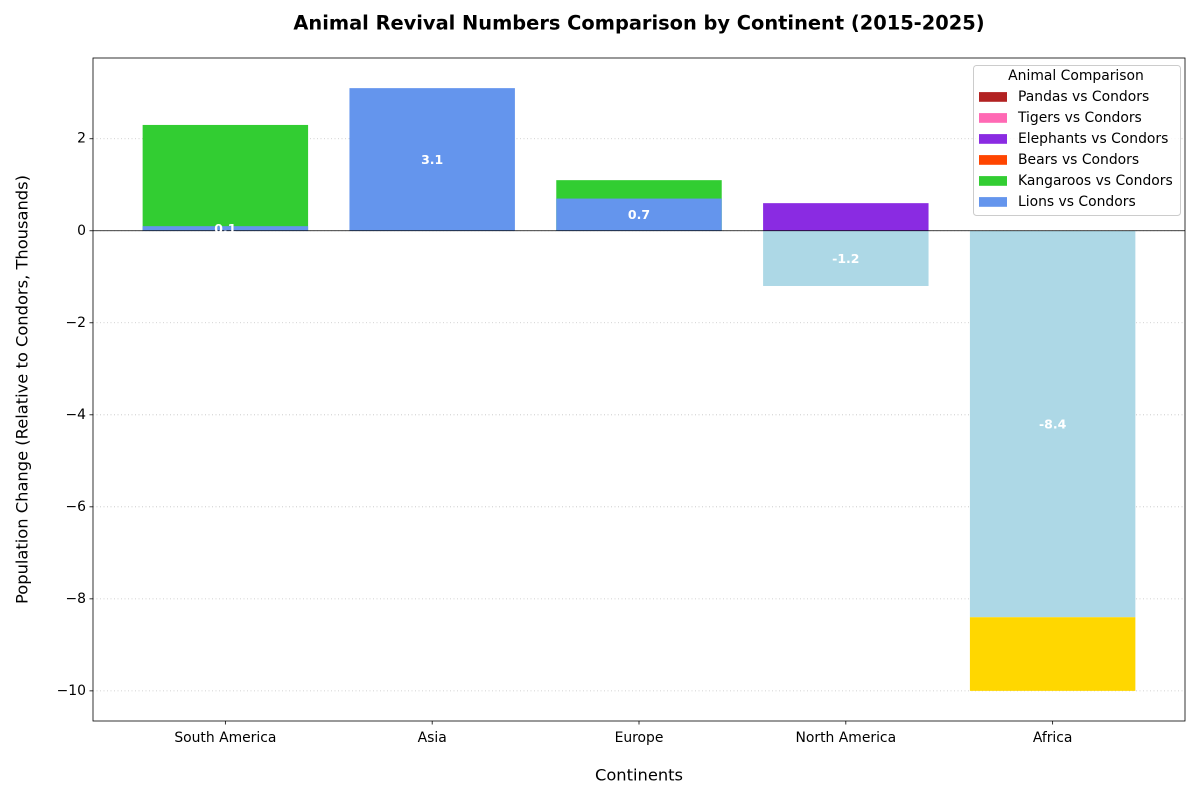 Image resolution: width=1200 pixels, height=800 pixels. Describe the element at coordinates (1077, 202) in the screenshot. I see `legend-label: Lions vs Condors` at that location.